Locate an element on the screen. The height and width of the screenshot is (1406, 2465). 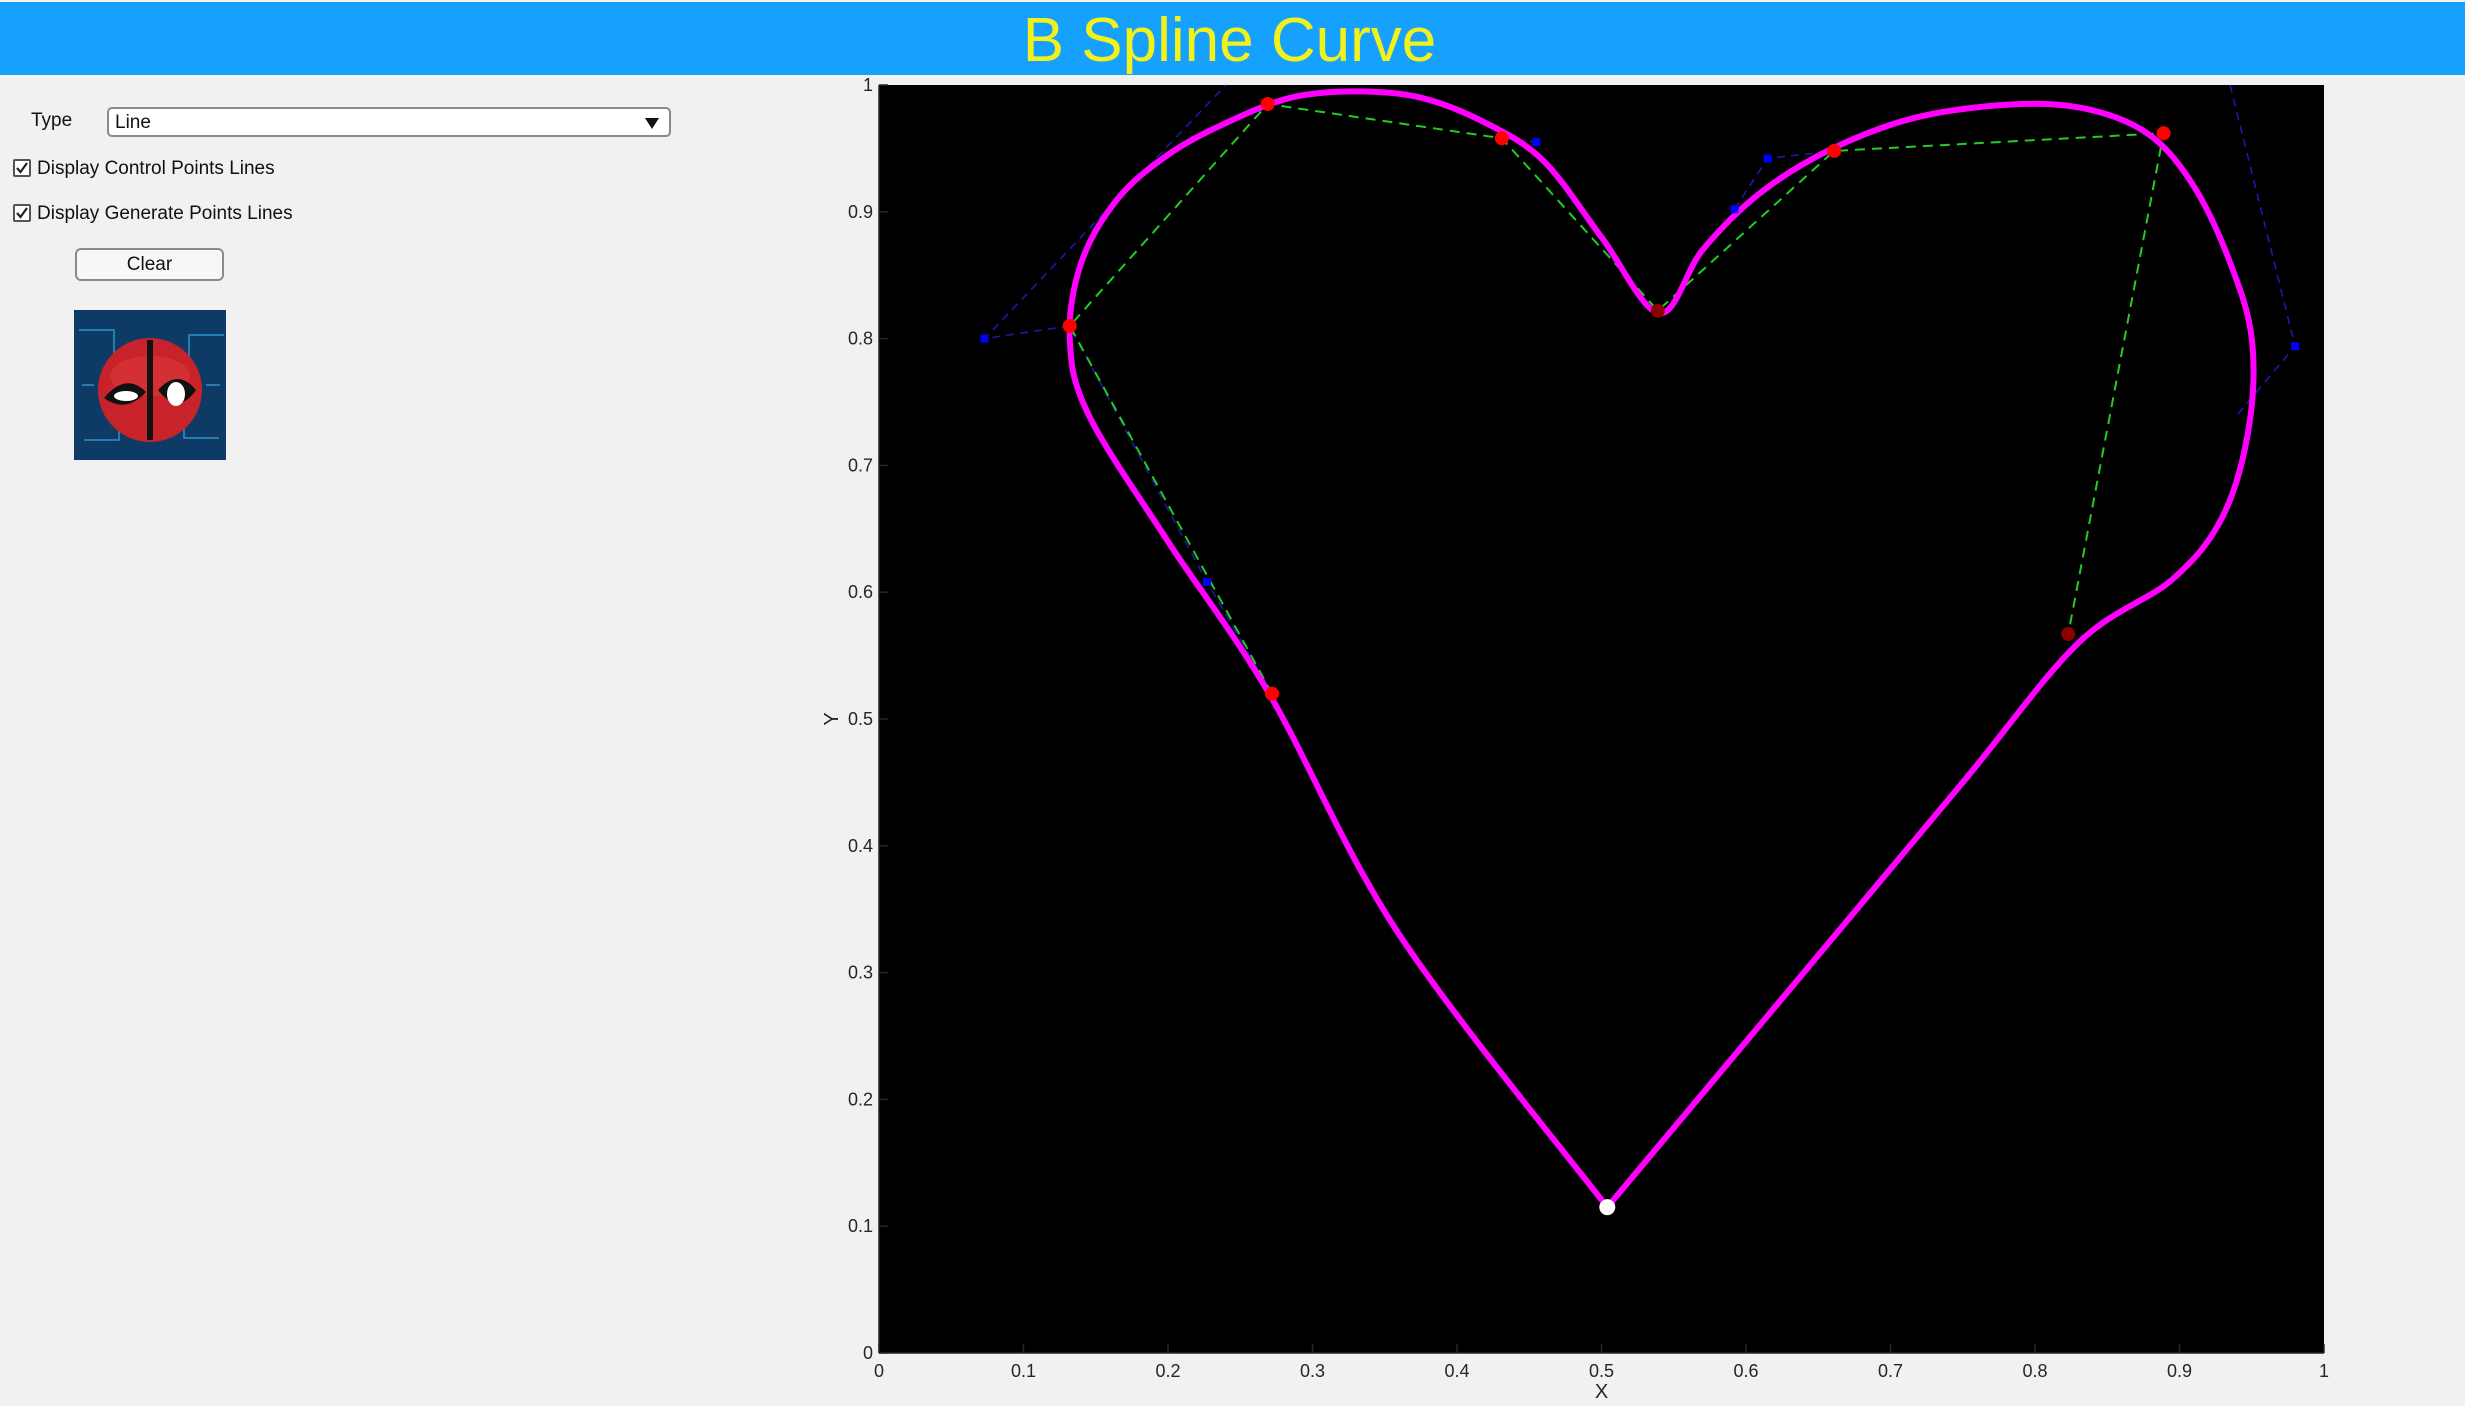
y-tick-label: 1 is located at coordinates (868, 85).